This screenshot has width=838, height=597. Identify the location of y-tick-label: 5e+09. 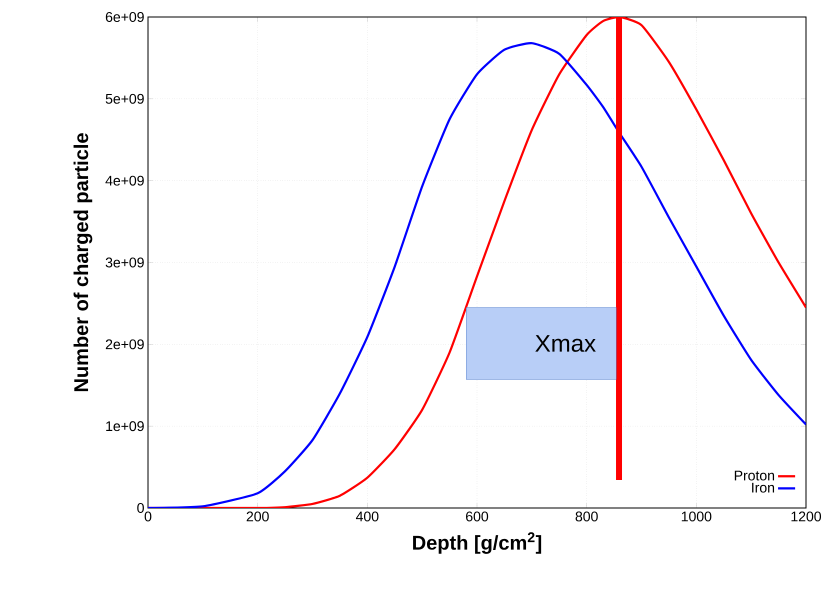
(125, 99).